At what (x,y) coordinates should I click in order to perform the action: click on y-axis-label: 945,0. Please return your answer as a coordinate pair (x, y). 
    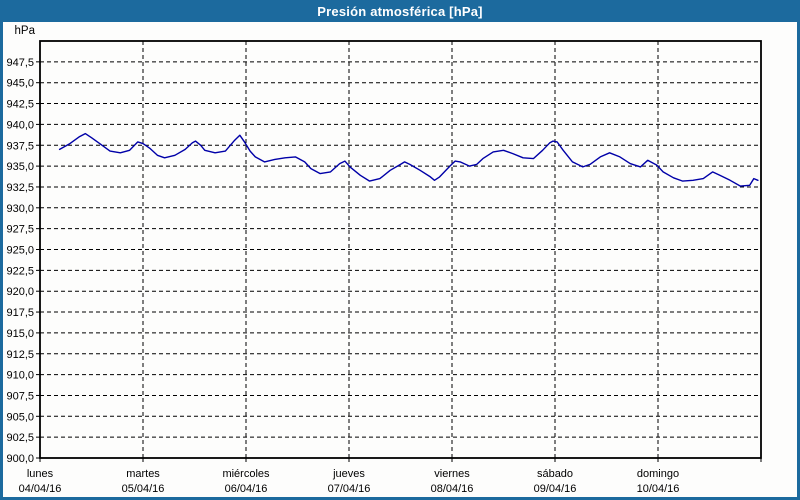
    Looking at the image, I should click on (20, 84).